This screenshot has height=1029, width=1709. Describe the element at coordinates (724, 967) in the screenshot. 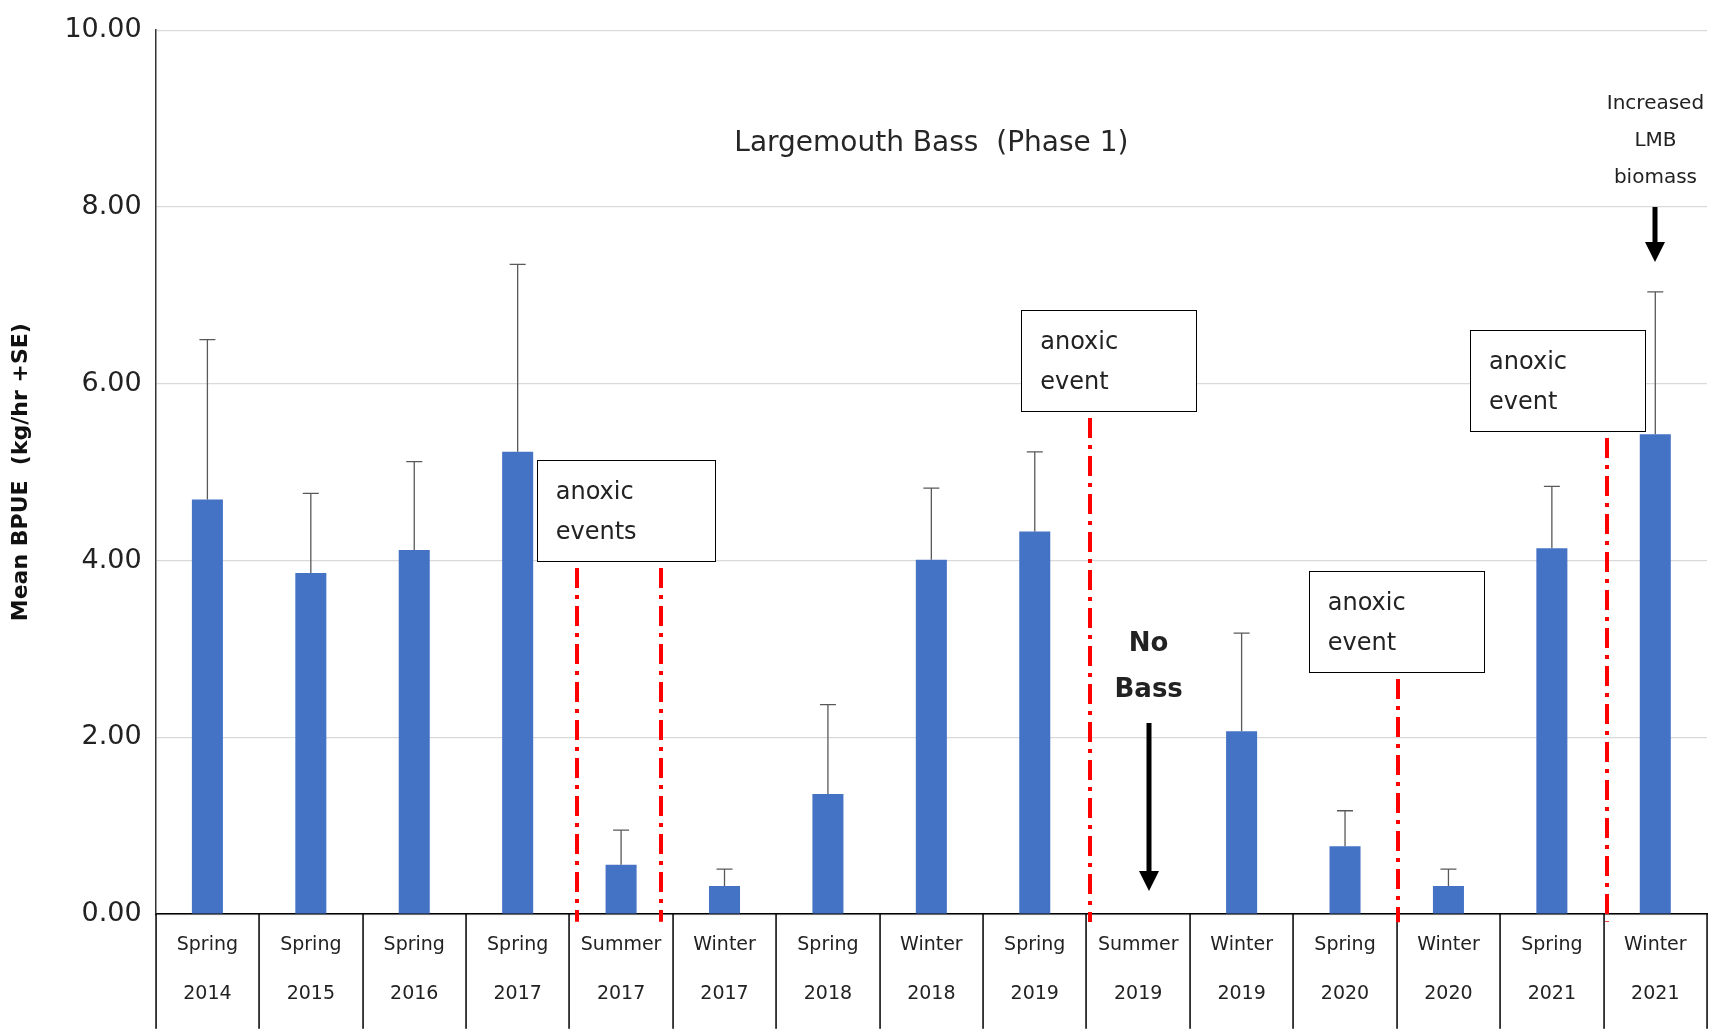

I see `category-label: Winter 2017` at that location.